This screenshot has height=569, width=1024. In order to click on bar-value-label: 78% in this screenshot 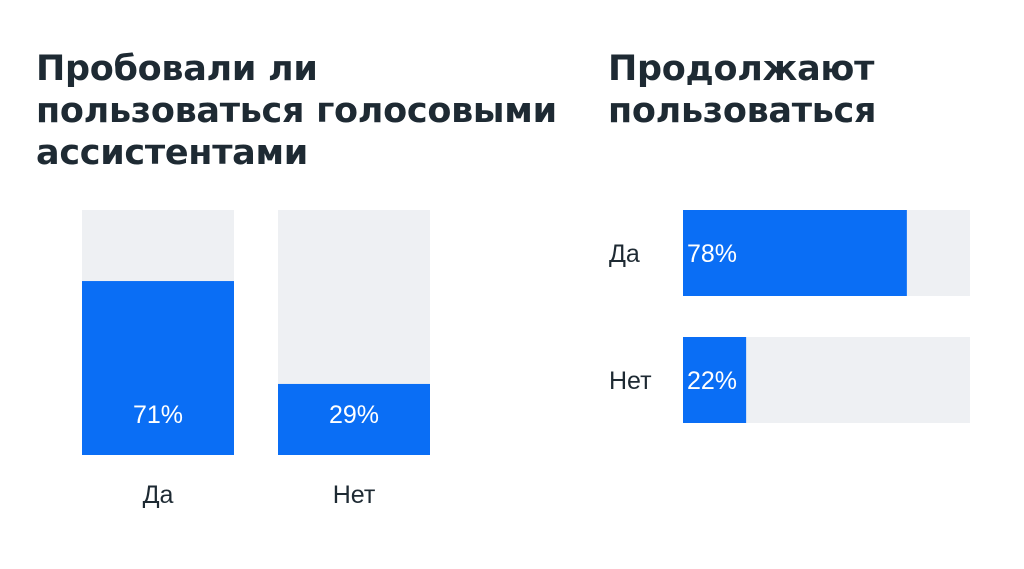, I will do `click(712, 254)`.